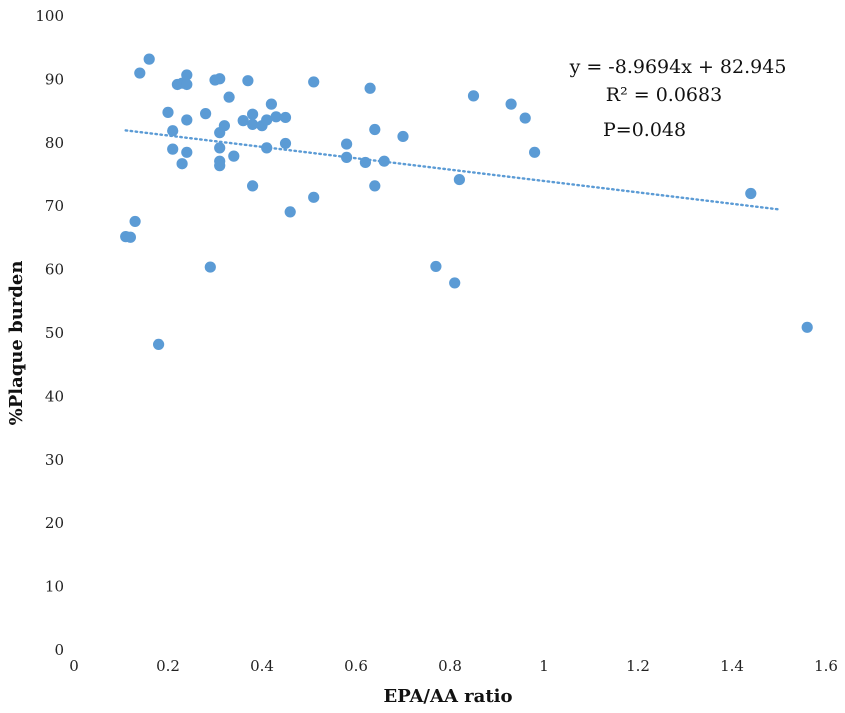 The width and height of the screenshot is (845, 713). Describe the element at coordinates (544, 666) in the screenshot. I see `x-tick-label: 1` at that location.